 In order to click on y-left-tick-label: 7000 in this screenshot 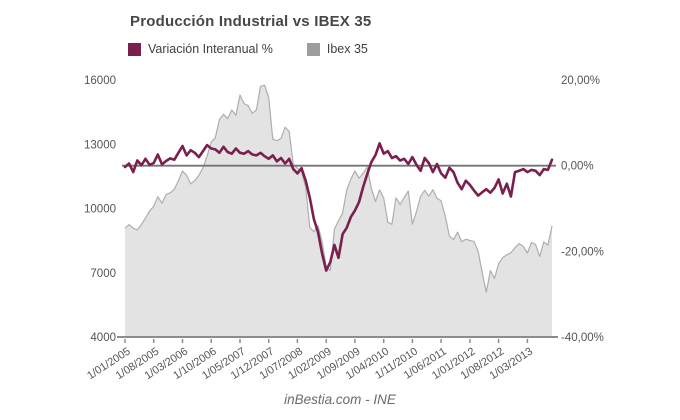, I will do `click(103, 274)`.